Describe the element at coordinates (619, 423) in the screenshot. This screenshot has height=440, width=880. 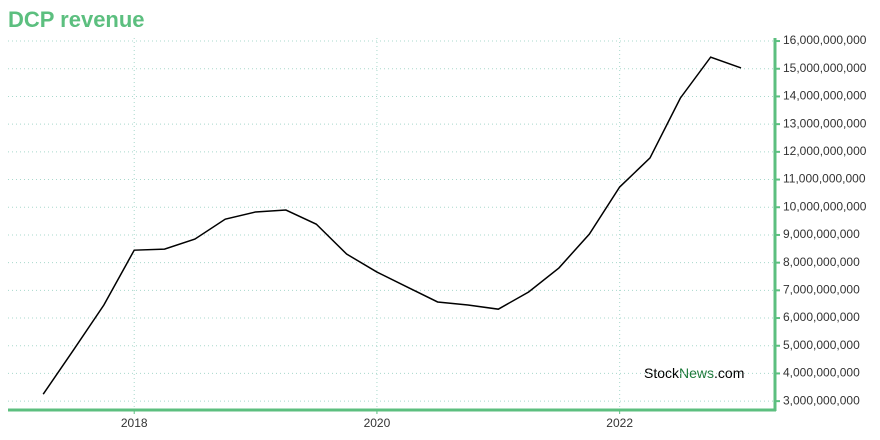
I see `x-tick-label: 2022` at that location.